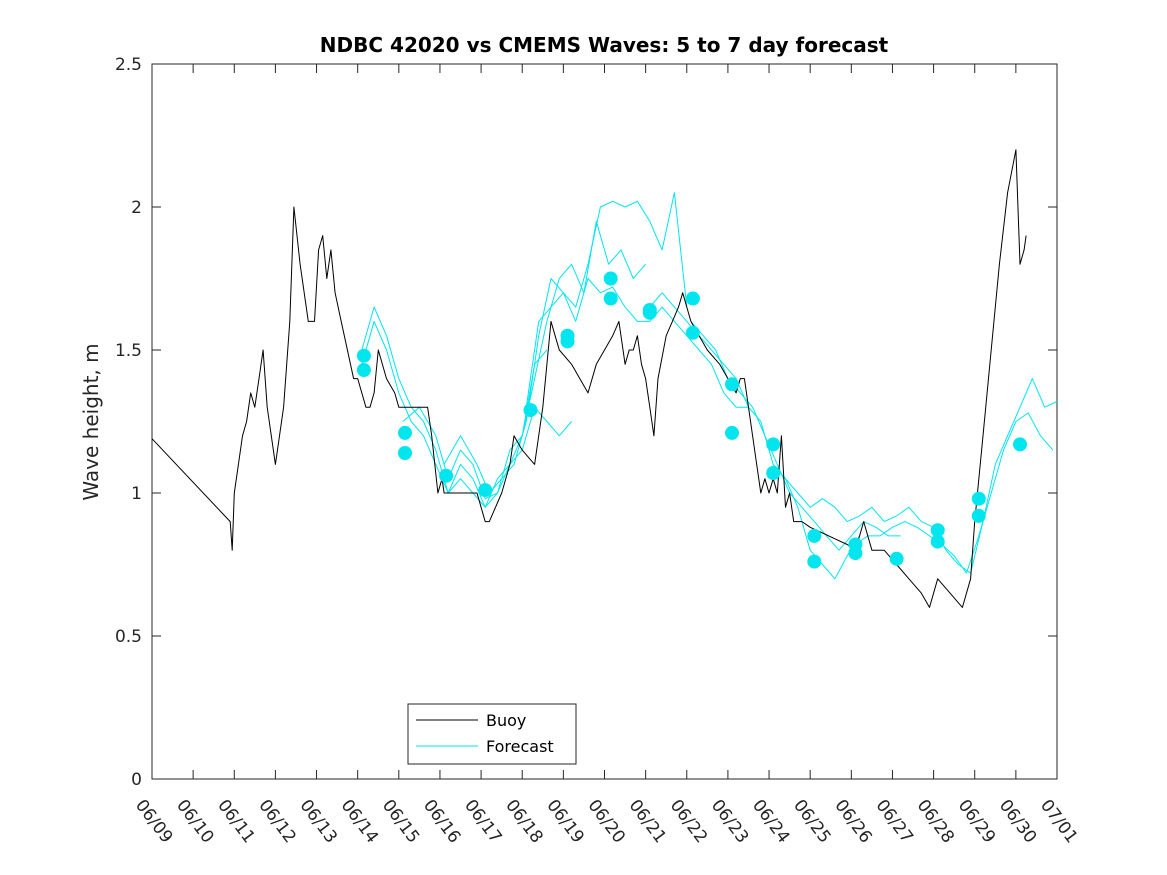 This screenshot has width=1167, height=875. What do you see at coordinates (128, 351) in the screenshot?
I see `y-tick-label: 1.5` at bounding box center [128, 351].